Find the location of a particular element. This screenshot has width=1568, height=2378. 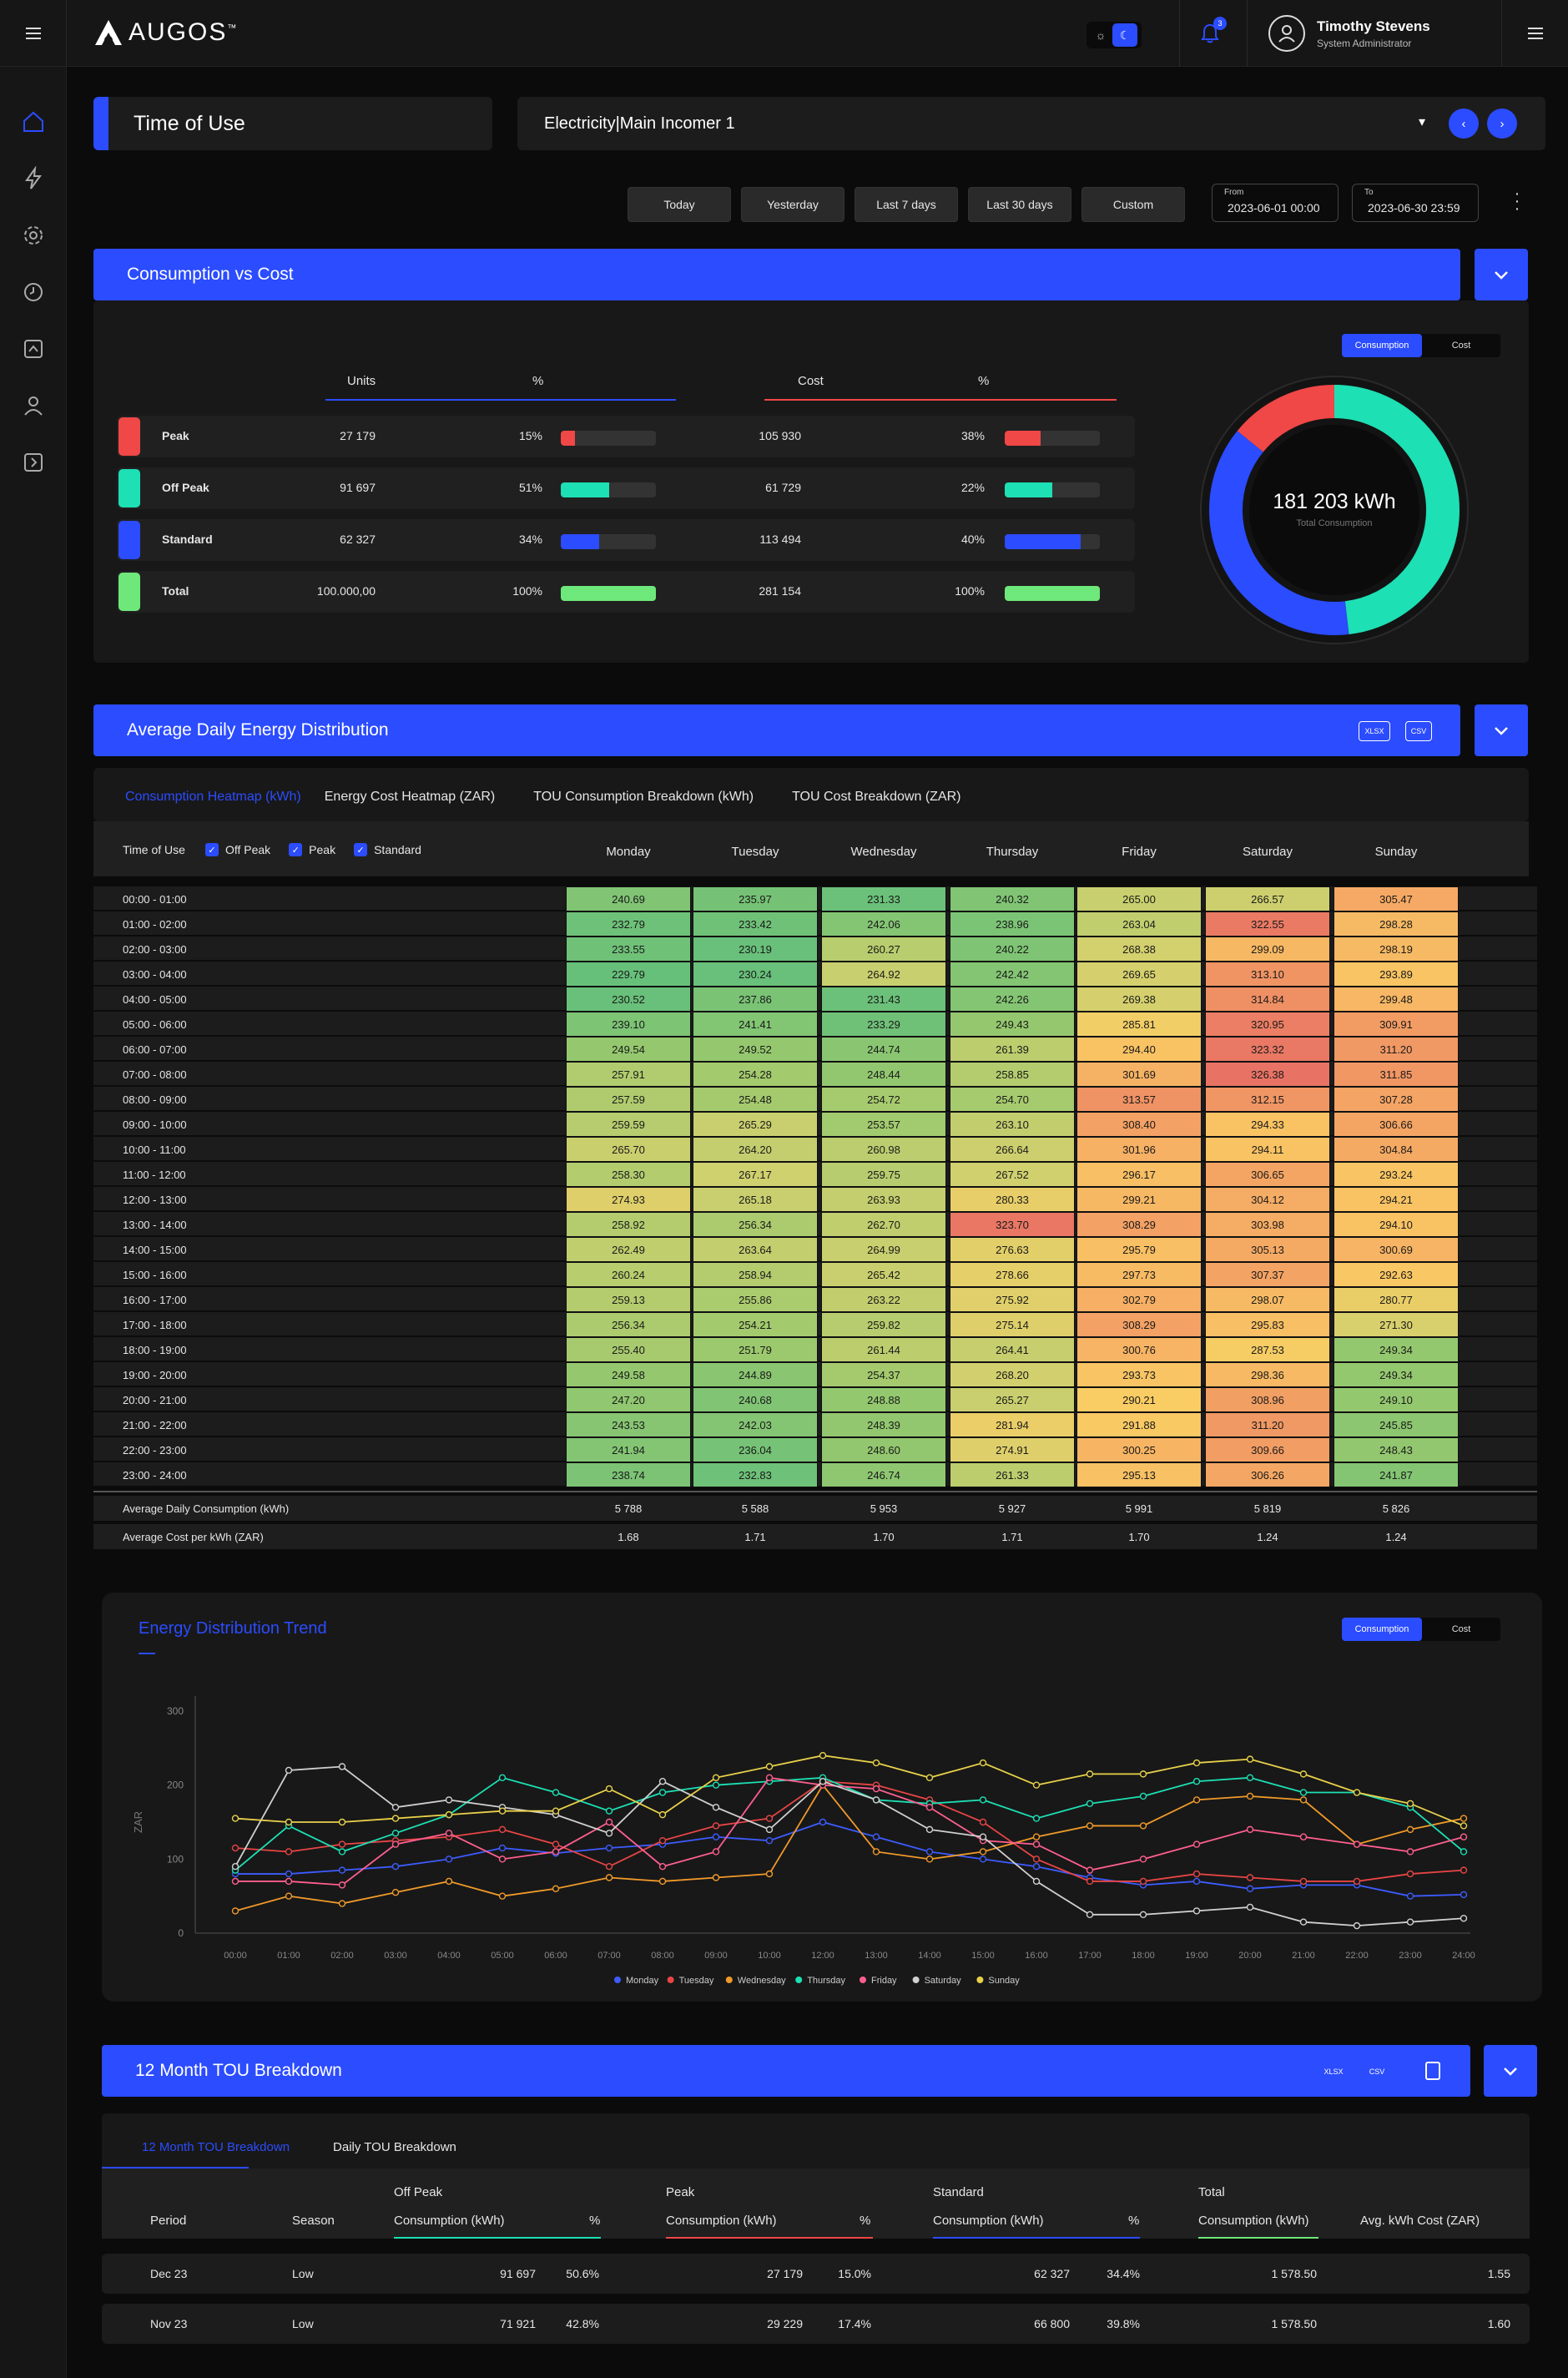

legend-label-saturday: Saturday is located at coordinates (943, 1981).